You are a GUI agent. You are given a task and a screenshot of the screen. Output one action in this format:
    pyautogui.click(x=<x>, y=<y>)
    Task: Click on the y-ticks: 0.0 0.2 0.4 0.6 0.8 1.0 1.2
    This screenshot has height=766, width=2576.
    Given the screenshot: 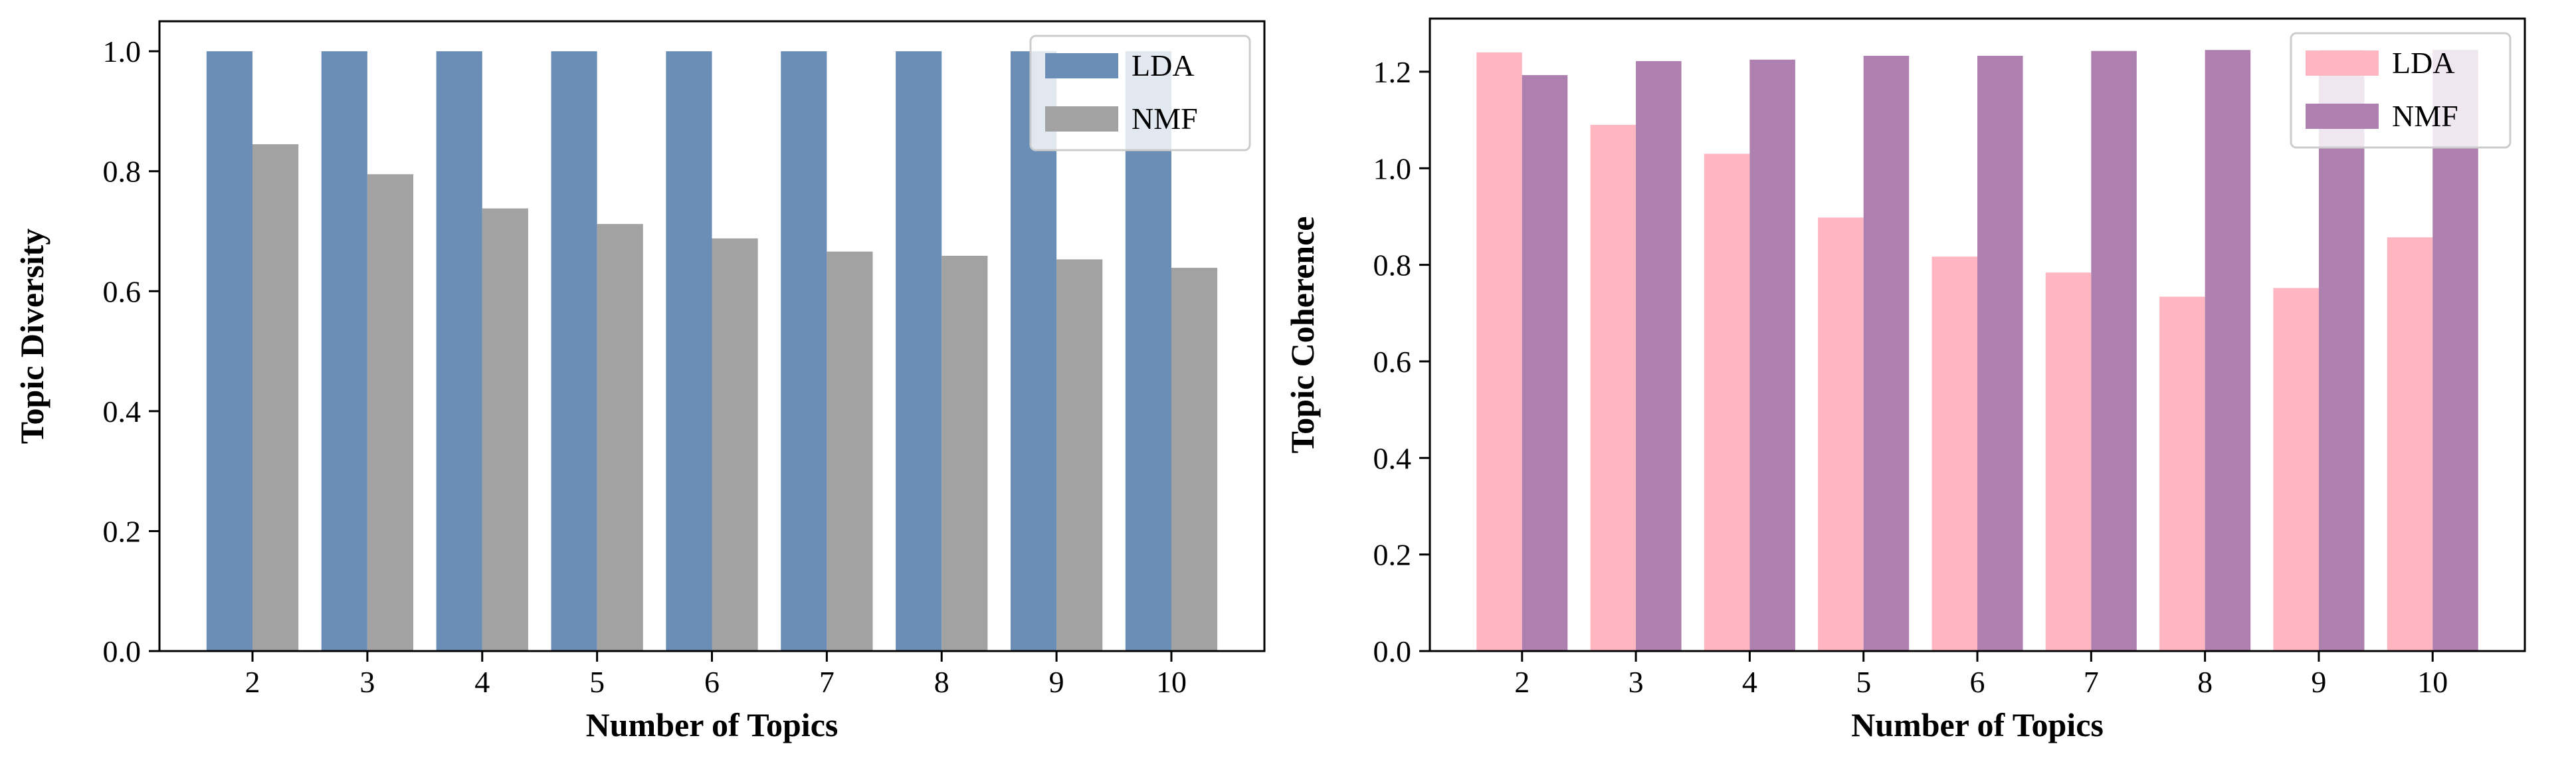 What is the action you would take?
    pyautogui.click(x=1402, y=362)
    